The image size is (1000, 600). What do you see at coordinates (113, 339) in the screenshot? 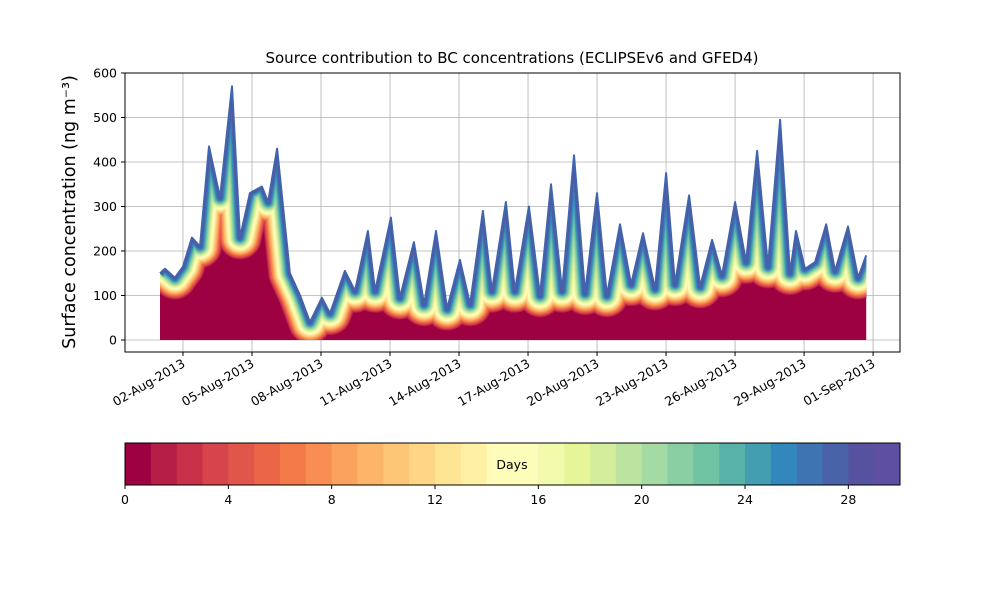
I see `y-tick-label: 0` at bounding box center [113, 339].